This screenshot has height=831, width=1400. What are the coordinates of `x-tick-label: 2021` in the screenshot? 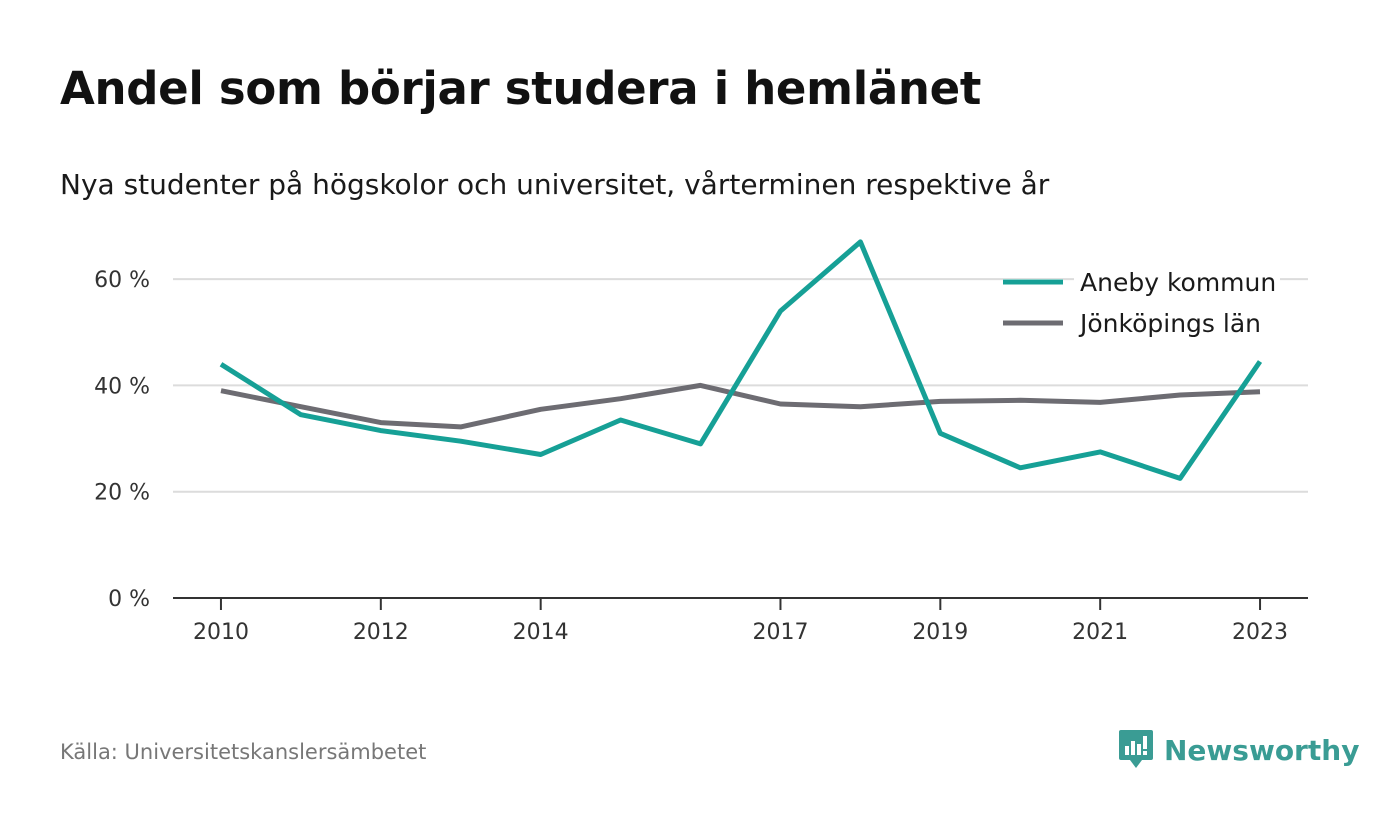 It's located at (1100, 632).